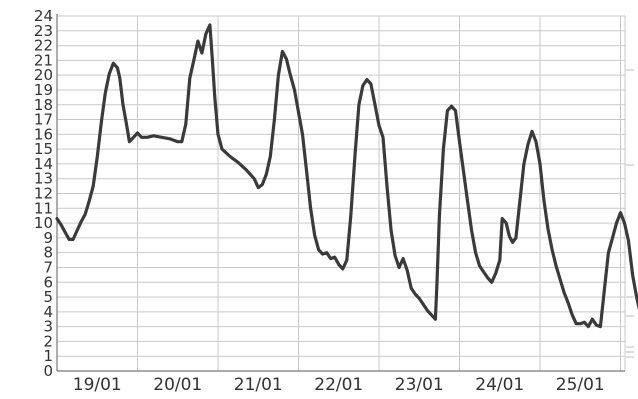  Describe the element at coordinates (258, 385) in the screenshot. I see `x-tick-label: 21/01` at that location.